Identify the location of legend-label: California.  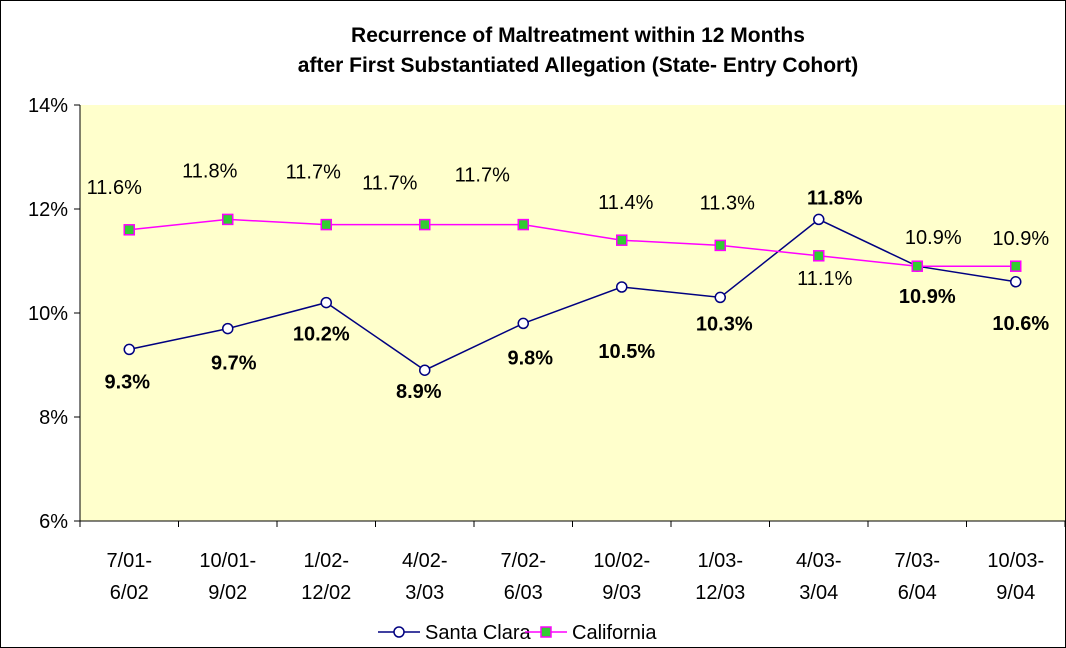
(614, 633).